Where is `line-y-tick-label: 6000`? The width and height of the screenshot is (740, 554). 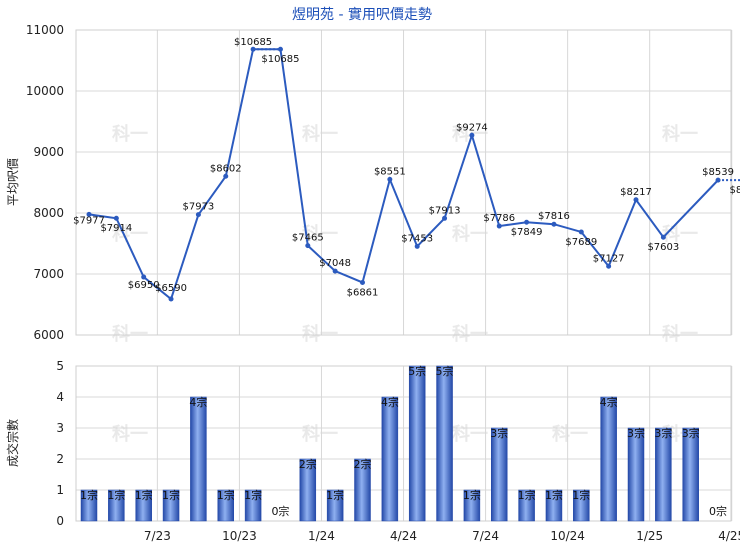
line-y-tick-label: 6000 is located at coordinates (48, 335).